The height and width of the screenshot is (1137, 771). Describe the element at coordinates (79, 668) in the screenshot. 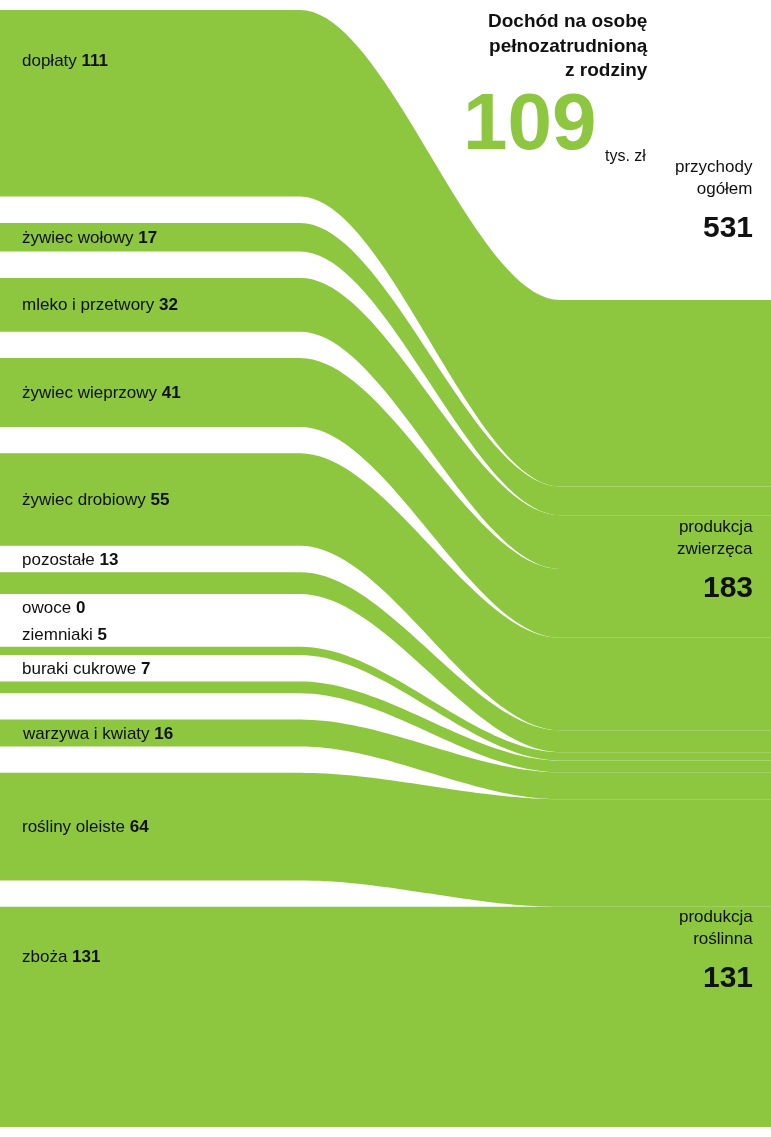

I see `category-label: buraki cukrowe` at that location.